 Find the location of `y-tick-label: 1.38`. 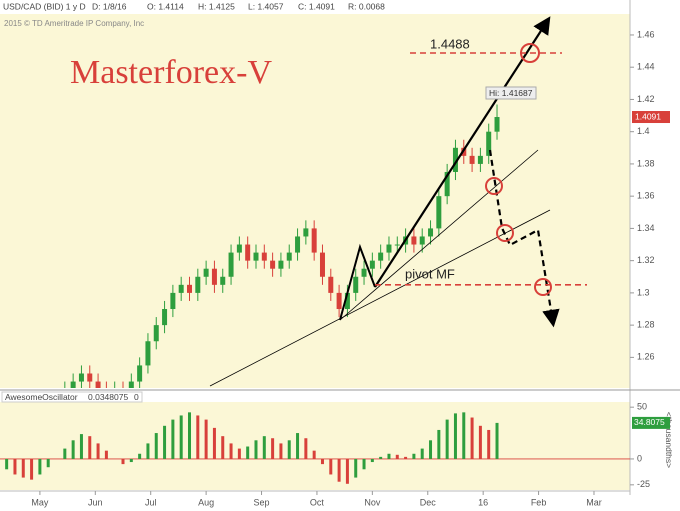

y-tick-label: 1.38 is located at coordinates (646, 163).